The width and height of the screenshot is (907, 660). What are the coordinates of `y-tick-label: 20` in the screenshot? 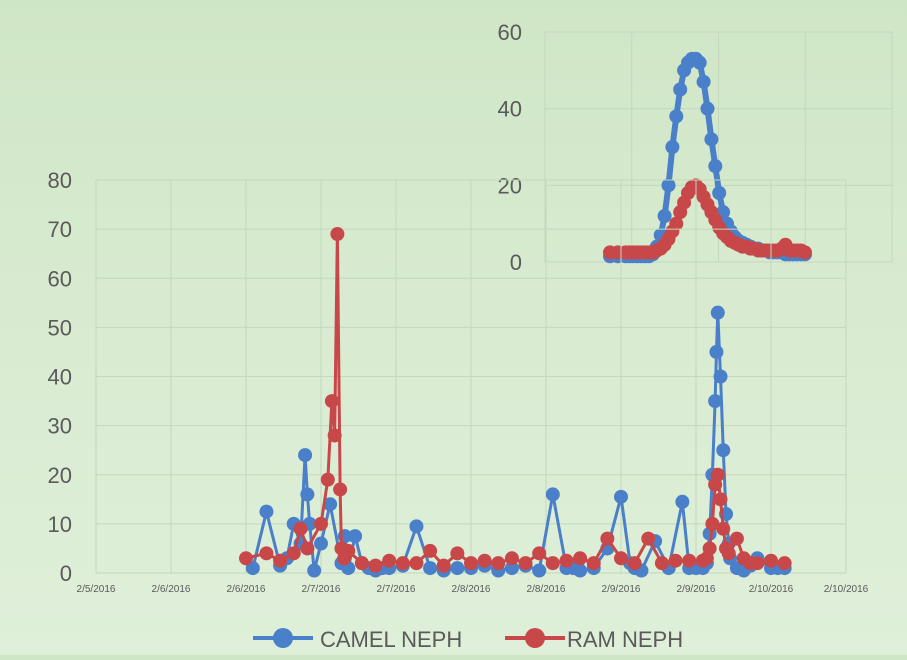 It's located at (60, 475).